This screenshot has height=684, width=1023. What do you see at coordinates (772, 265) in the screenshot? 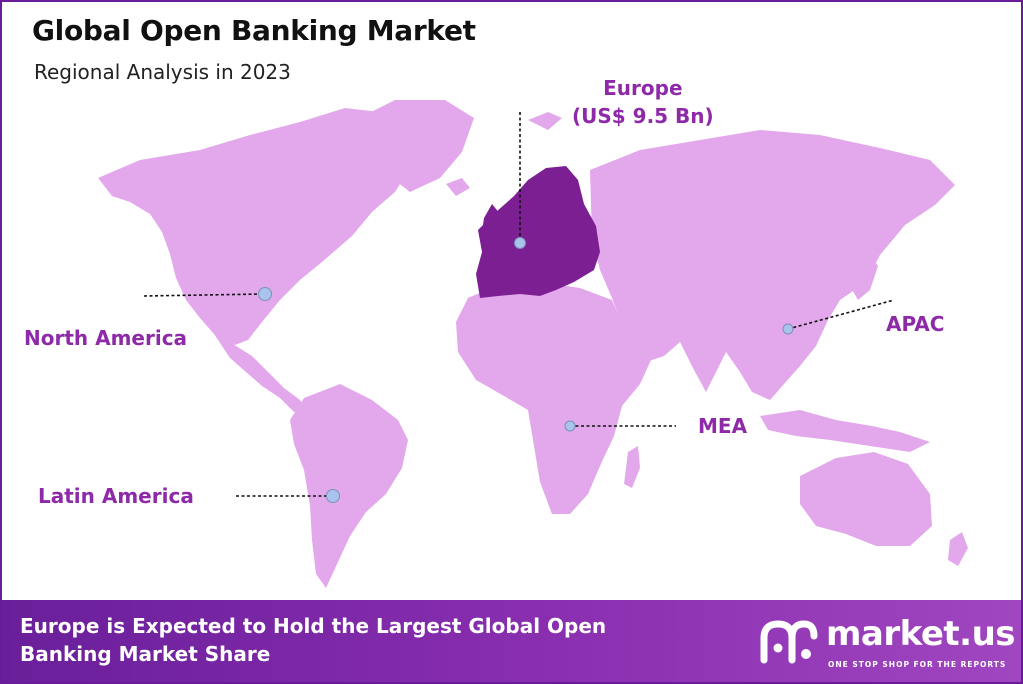
I see `asia-landmass` at bounding box center [772, 265].